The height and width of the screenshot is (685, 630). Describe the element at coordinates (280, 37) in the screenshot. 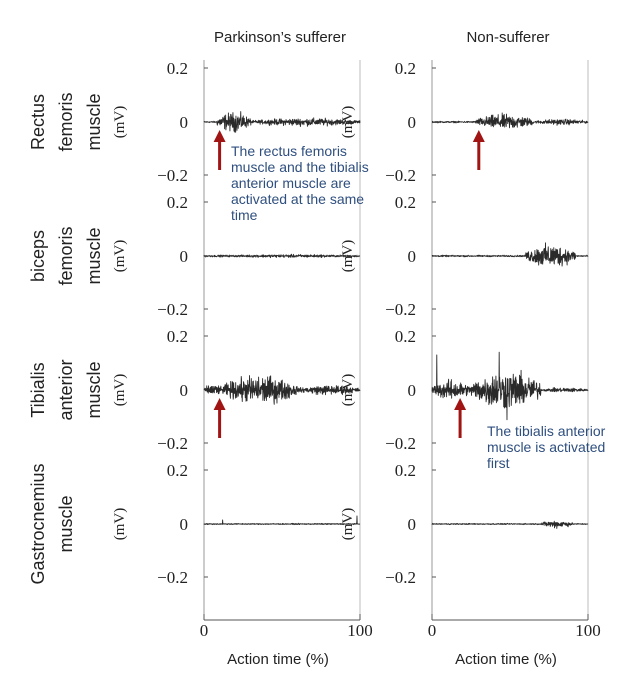

I see `column-title-0: Parkinson’s sufferer` at that location.